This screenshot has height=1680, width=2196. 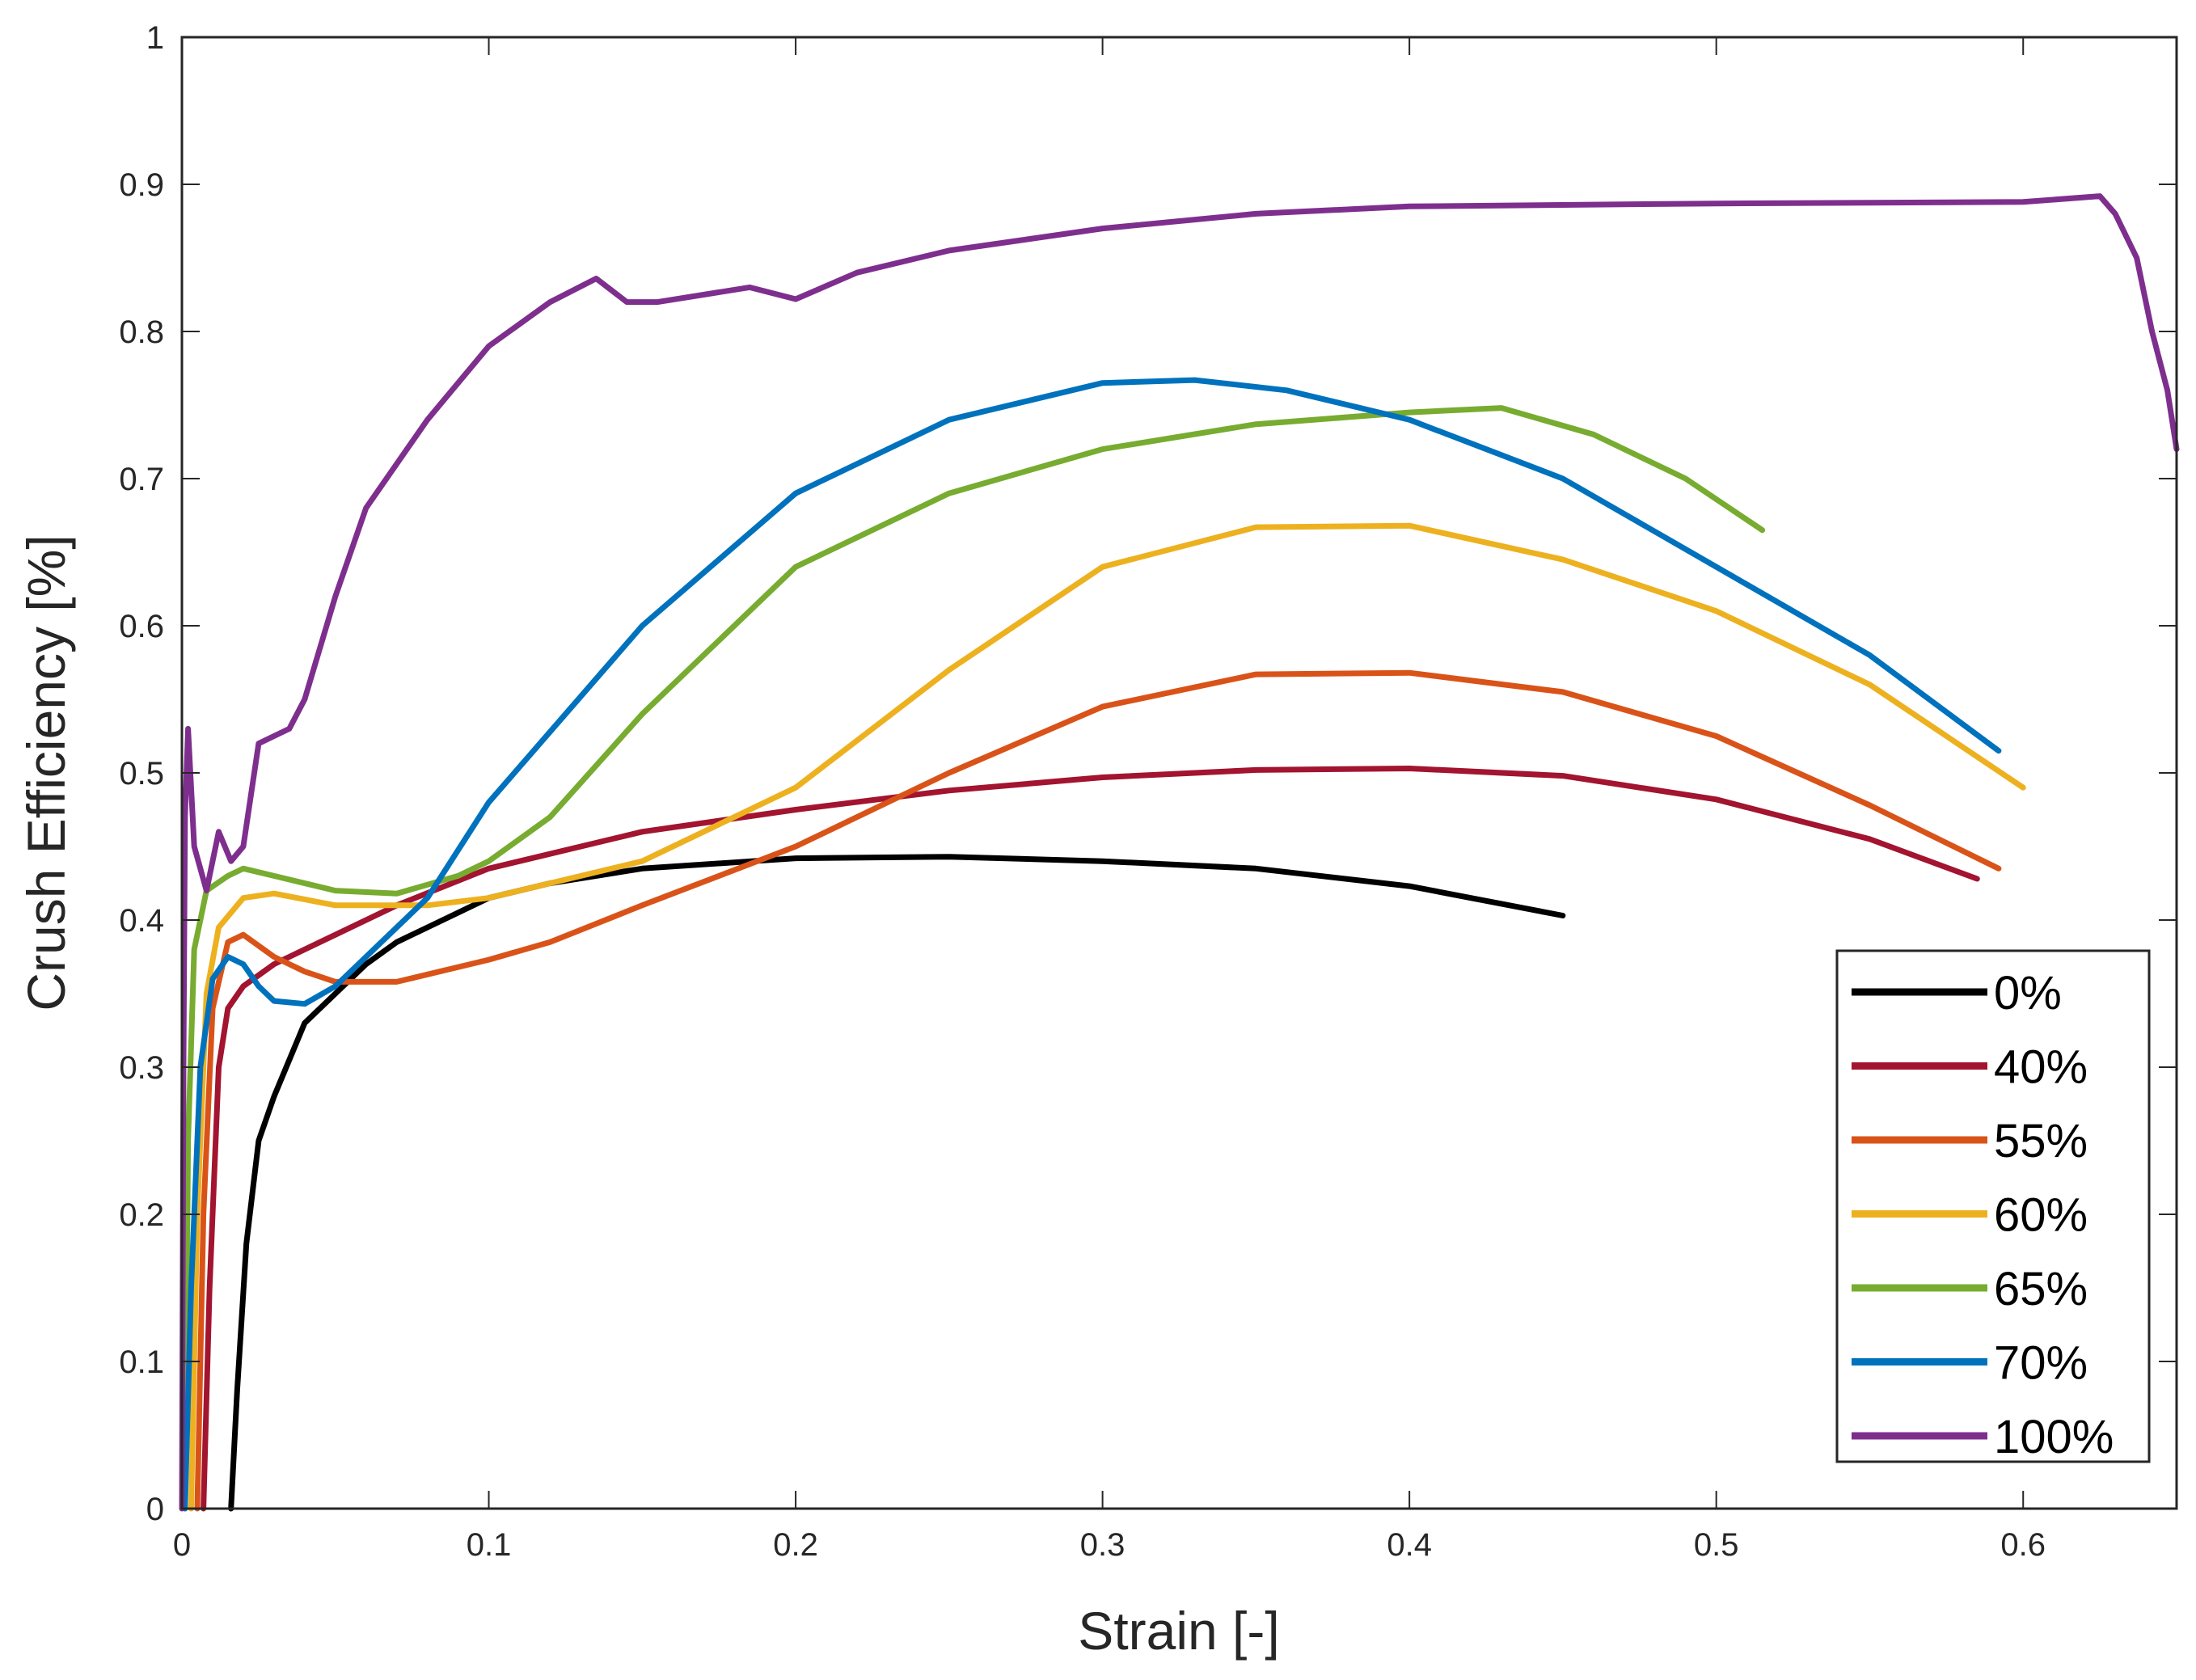 I want to click on y-tick-label: 0, so click(x=155, y=1509).